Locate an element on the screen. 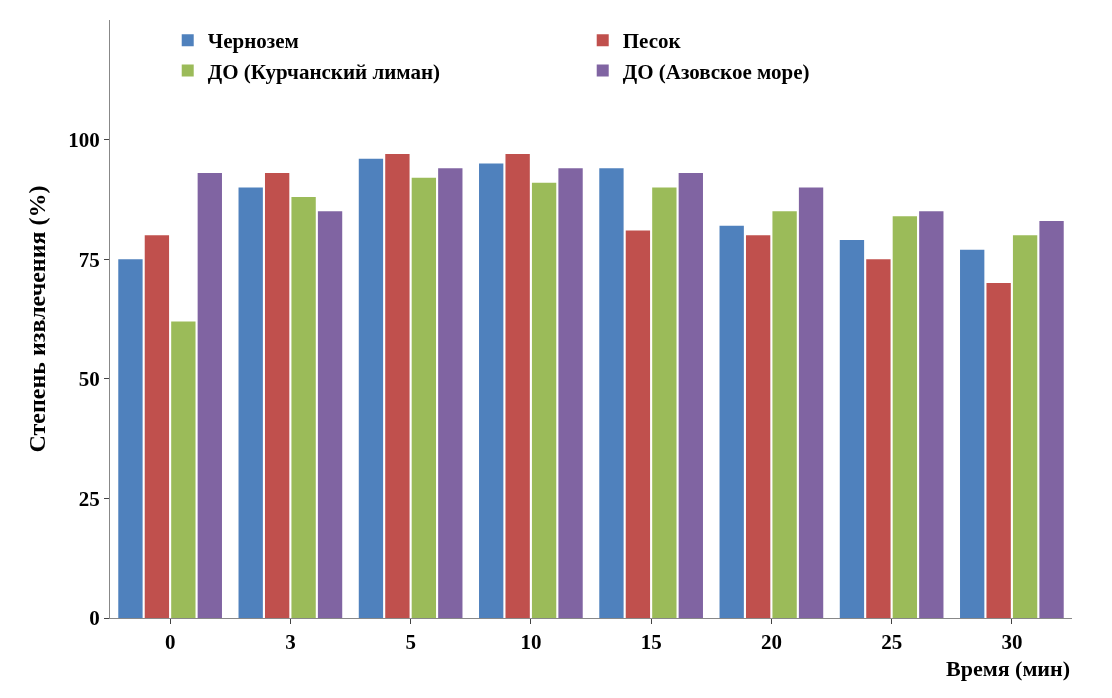 This screenshot has height=698, width=1112. legend-label: Песок is located at coordinates (652, 41).